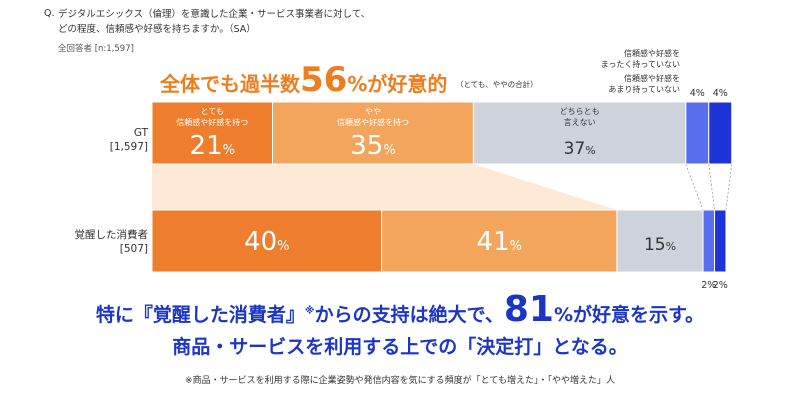 Image resolution: width=800 pixels, height=400 pixels. Describe the element at coordinates (128, 147) in the screenshot. I see `row-label-gt-count: [1,597]` at that location.